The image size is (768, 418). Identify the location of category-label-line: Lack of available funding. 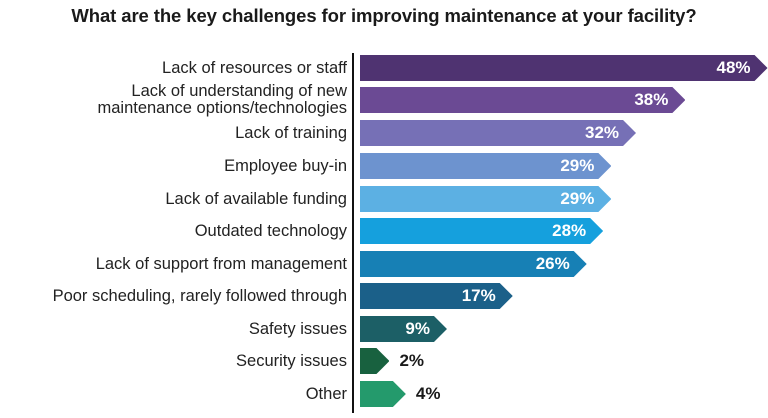
(256, 198).